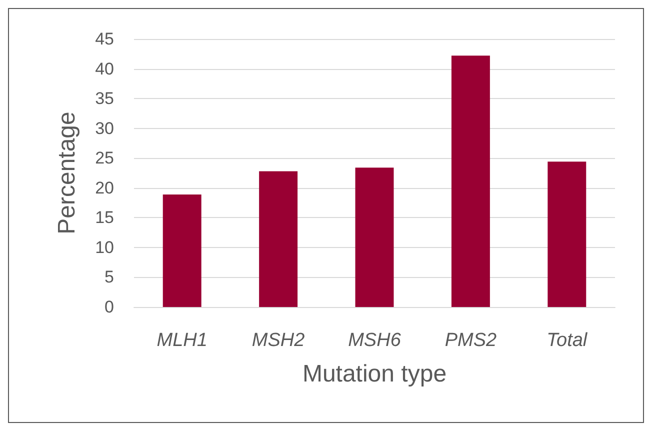  I want to click on x-tick-label: MLH1, so click(182, 340).